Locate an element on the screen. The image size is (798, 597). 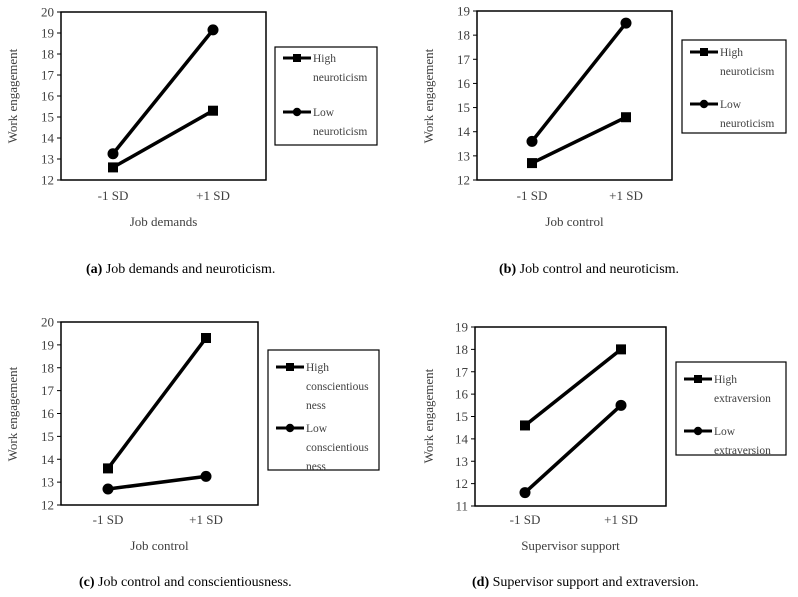
caption-a: (a) Job demands and neuroticism. is located at coordinates (180, 270).